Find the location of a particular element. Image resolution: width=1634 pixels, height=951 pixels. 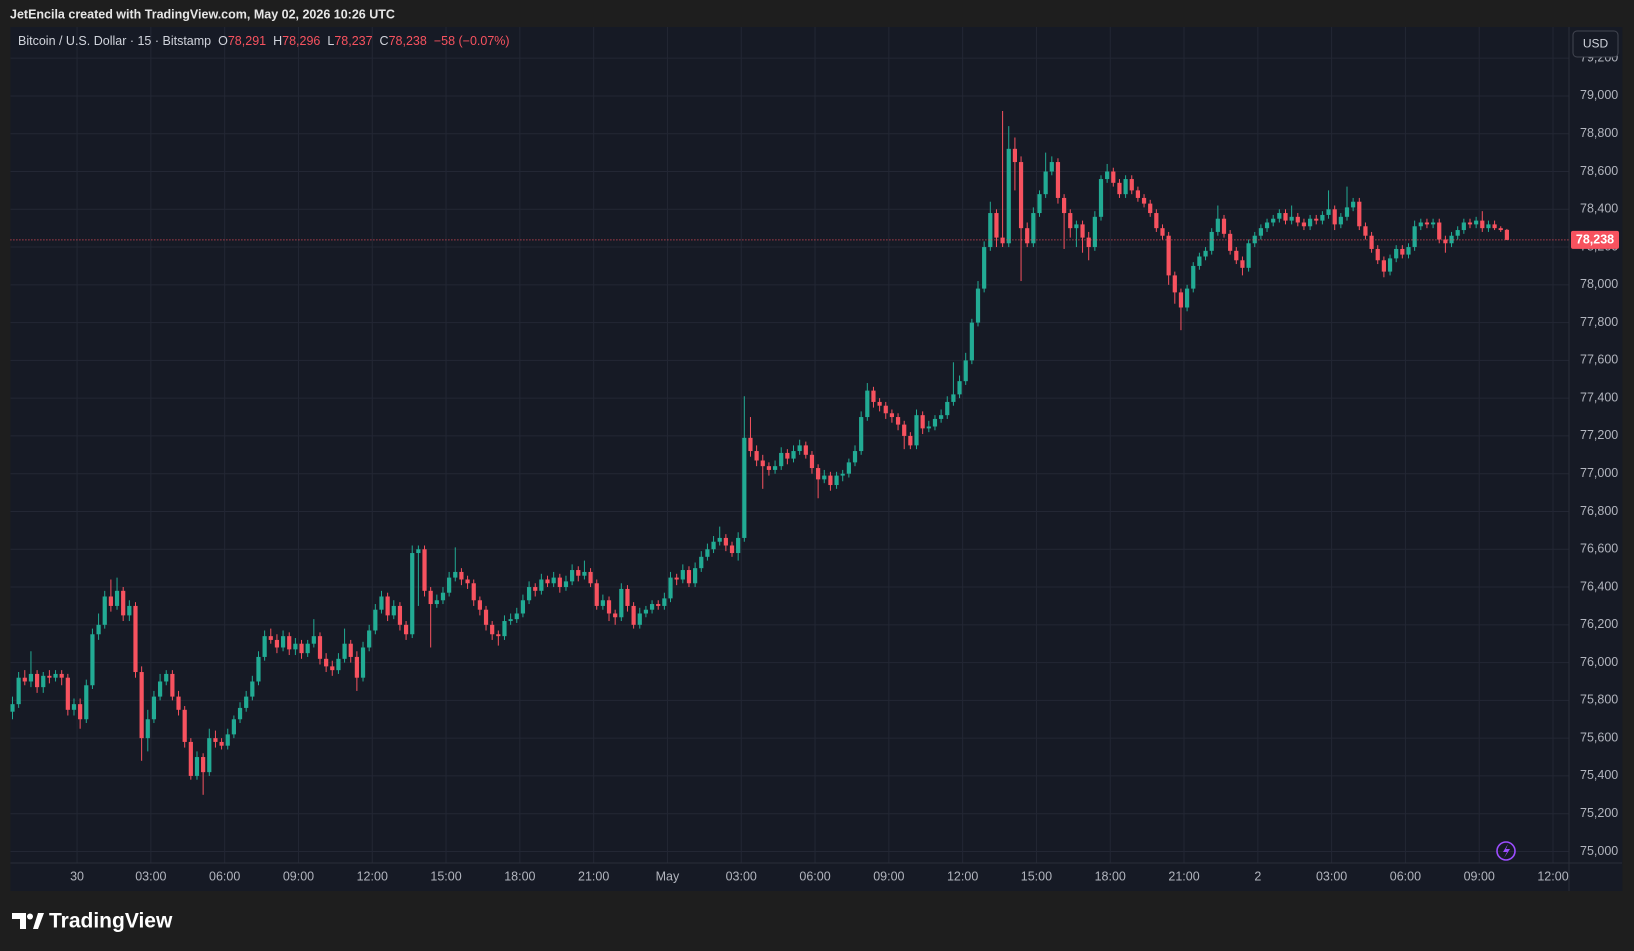

x-tick-label: 12:00 is located at coordinates (372, 876).